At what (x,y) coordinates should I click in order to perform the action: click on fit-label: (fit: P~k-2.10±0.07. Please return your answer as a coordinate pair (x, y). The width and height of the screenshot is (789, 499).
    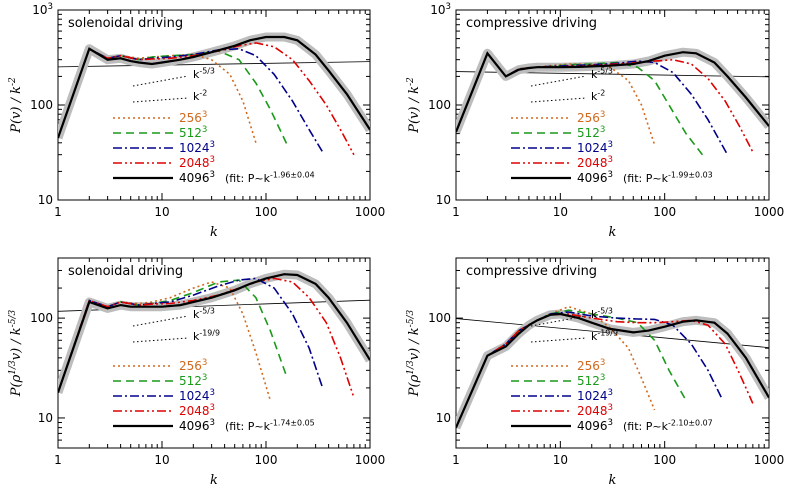
    Looking at the image, I should click on (668, 426).